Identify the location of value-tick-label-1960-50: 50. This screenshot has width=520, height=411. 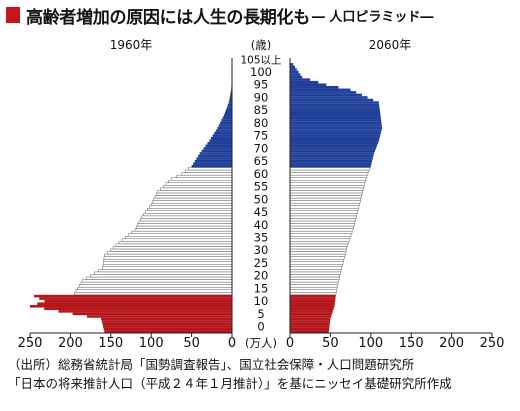
(191, 343).